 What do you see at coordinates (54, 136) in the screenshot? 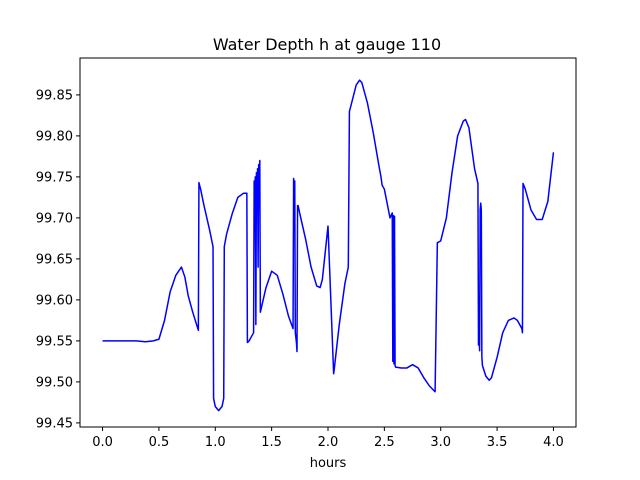
I see `y-tick-label: 99.80` at bounding box center [54, 136].